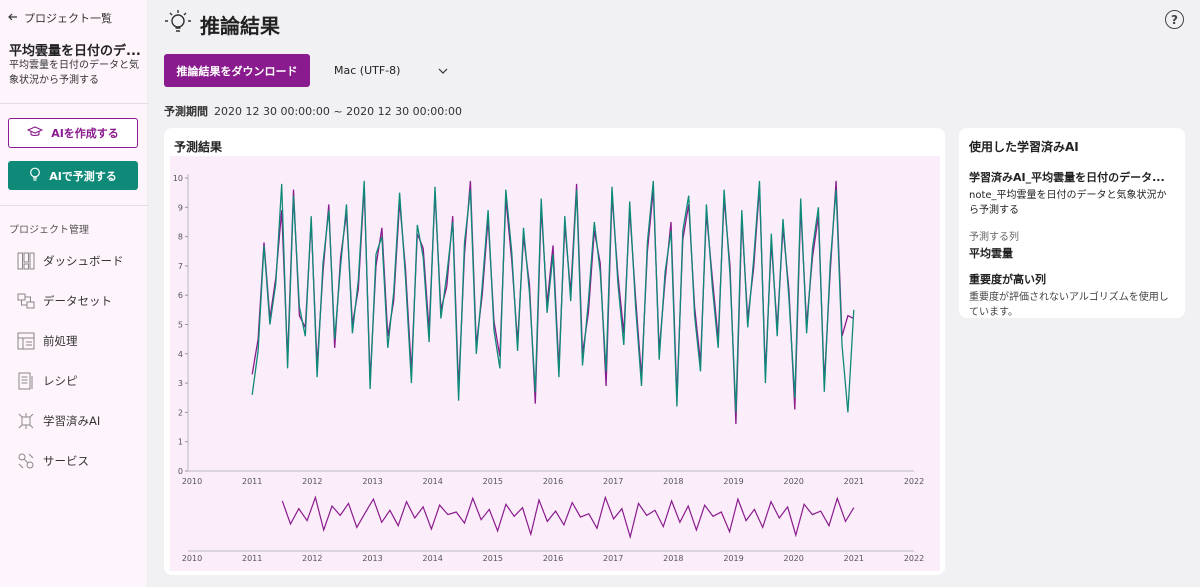 The width and height of the screenshot is (1200, 587). I want to click on sidebar-item-dataset: データセット, so click(64, 301).